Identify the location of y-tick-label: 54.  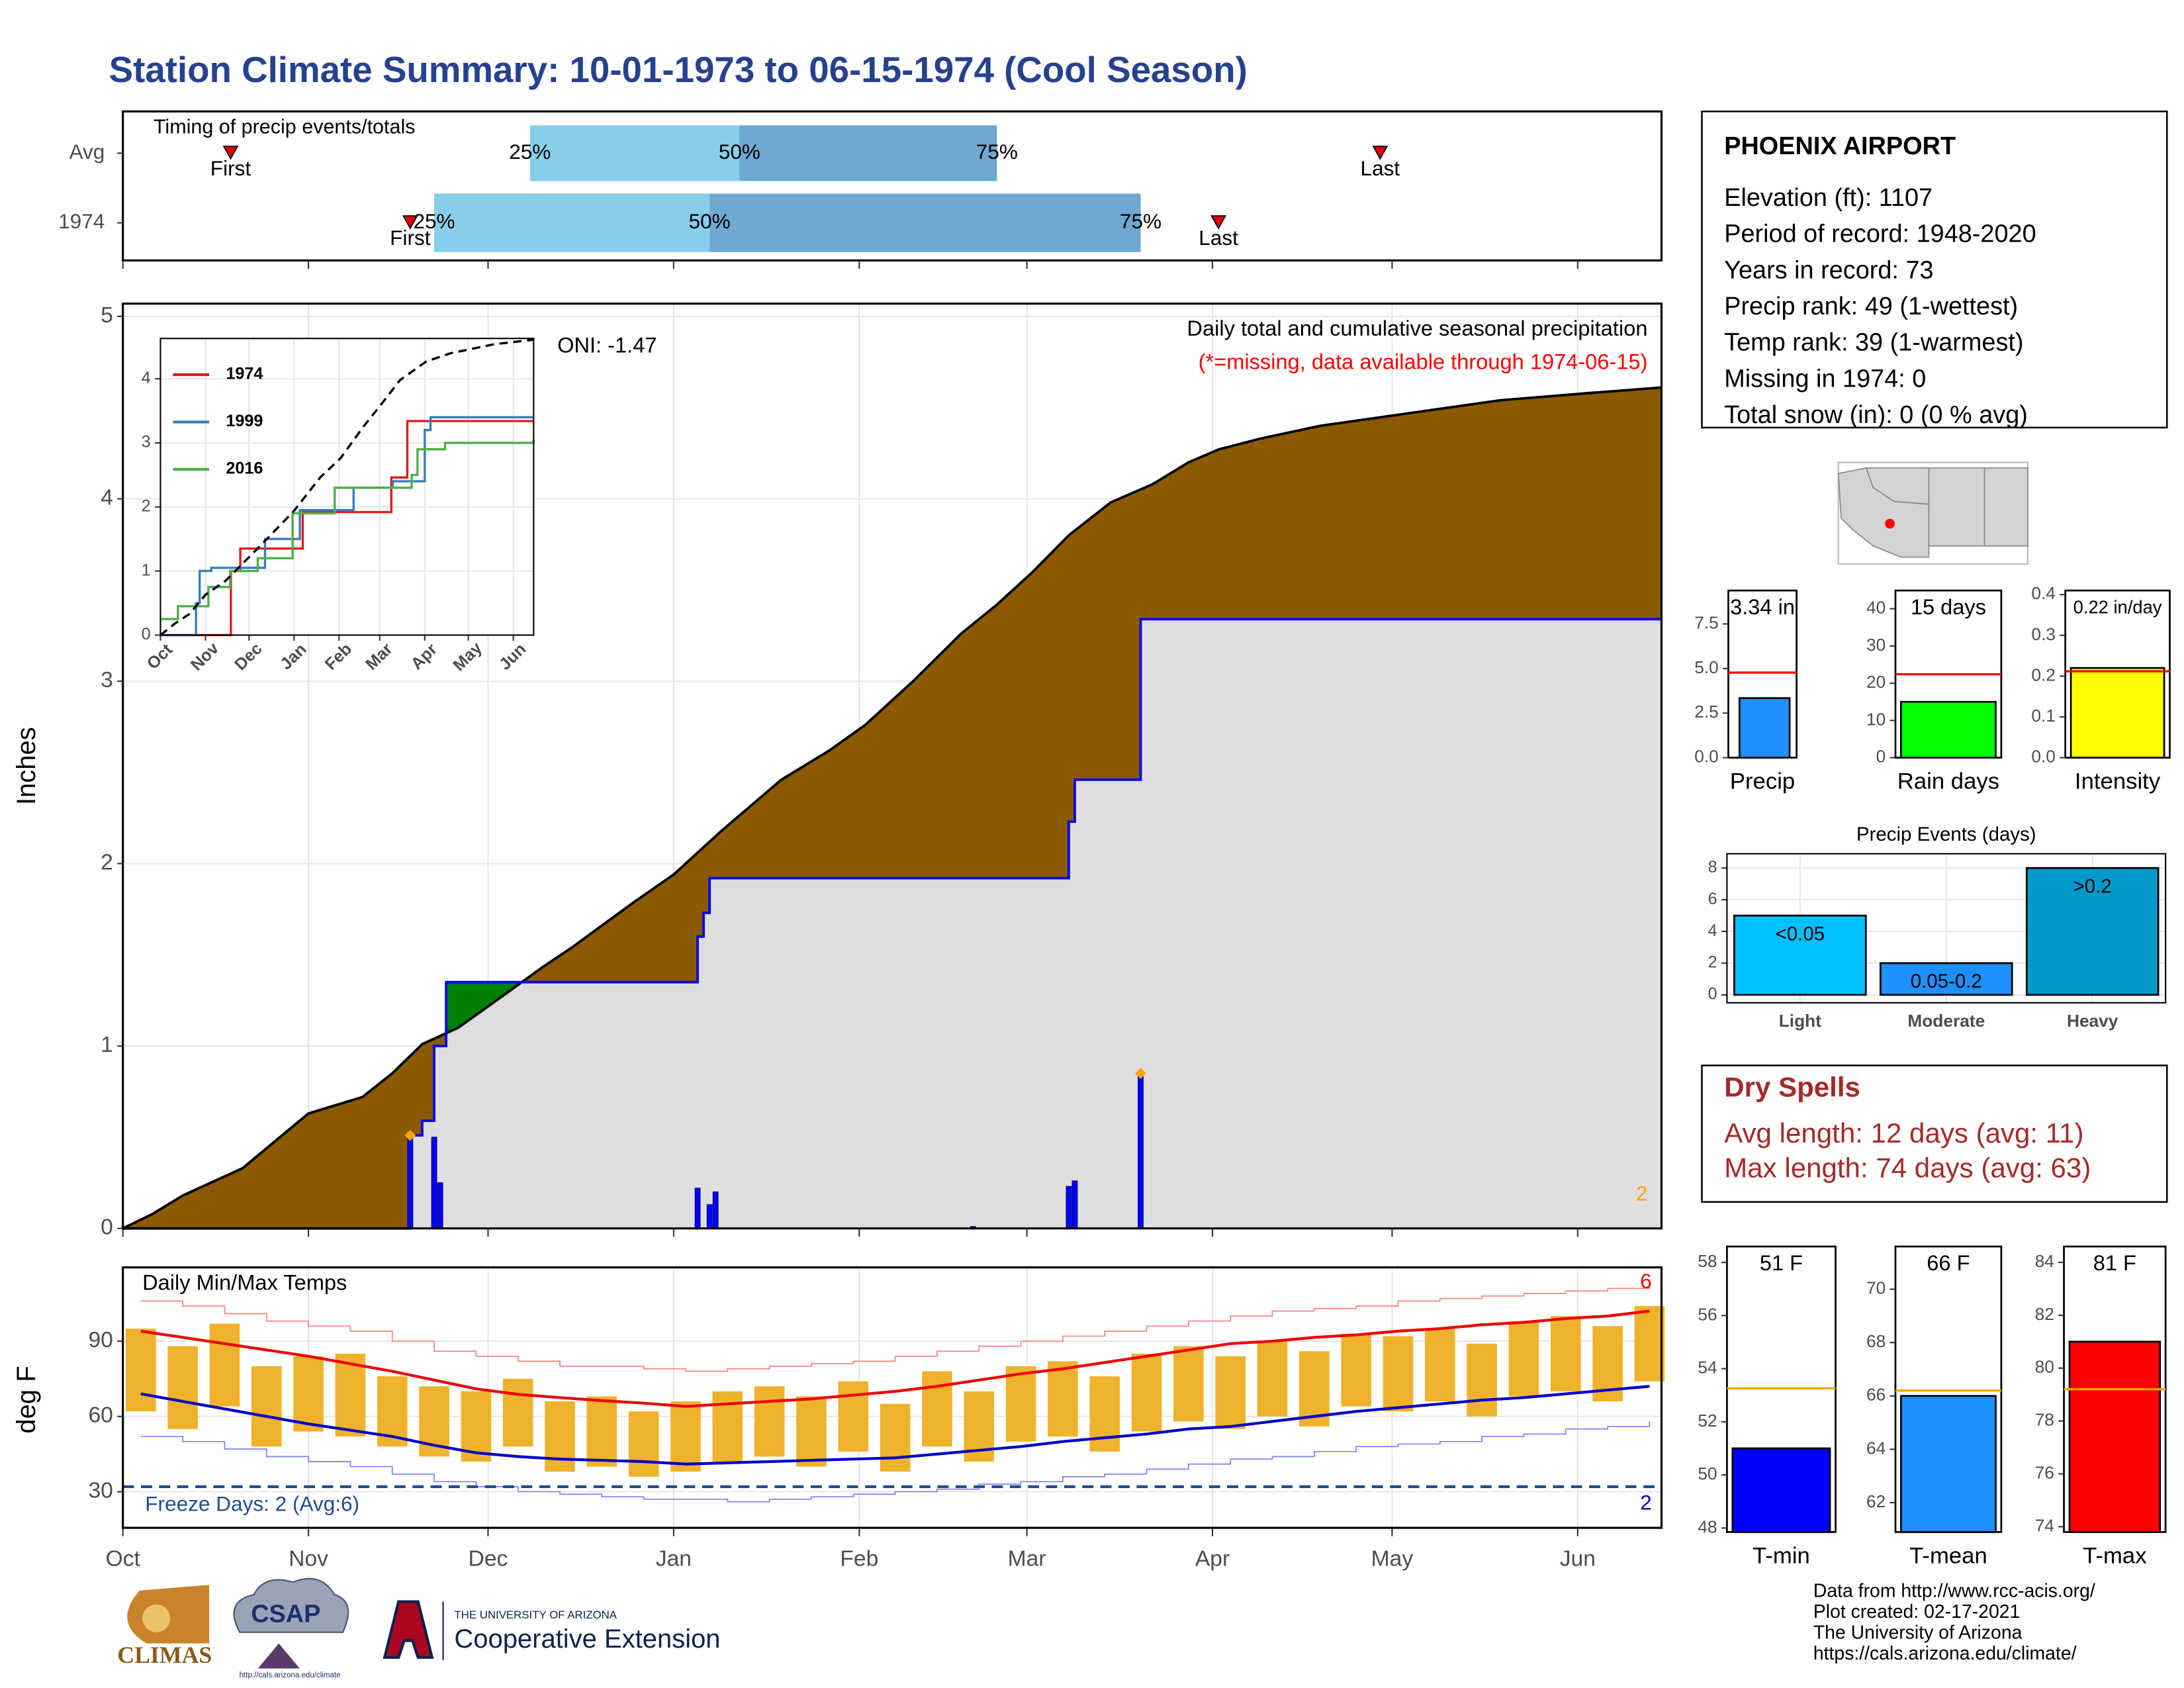
(1707, 1368).